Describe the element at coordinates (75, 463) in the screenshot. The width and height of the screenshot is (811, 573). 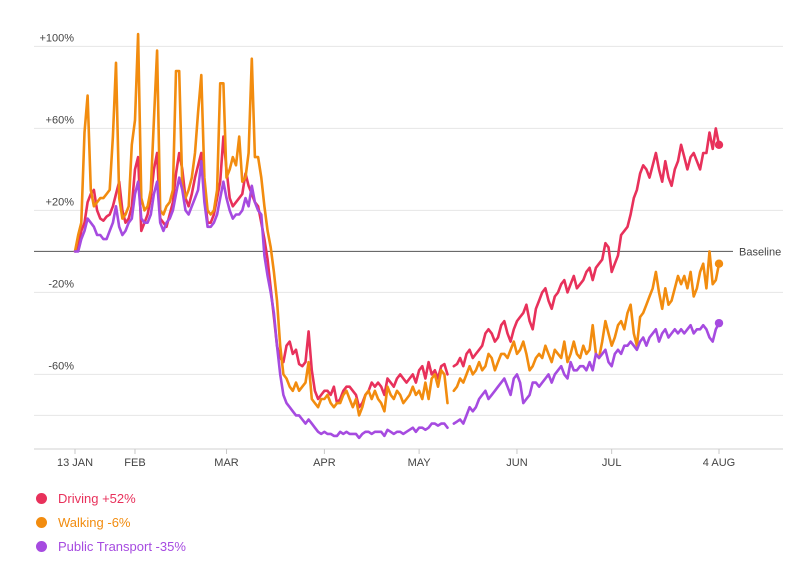
I see `x-tick-label: 13 JAN` at that location.